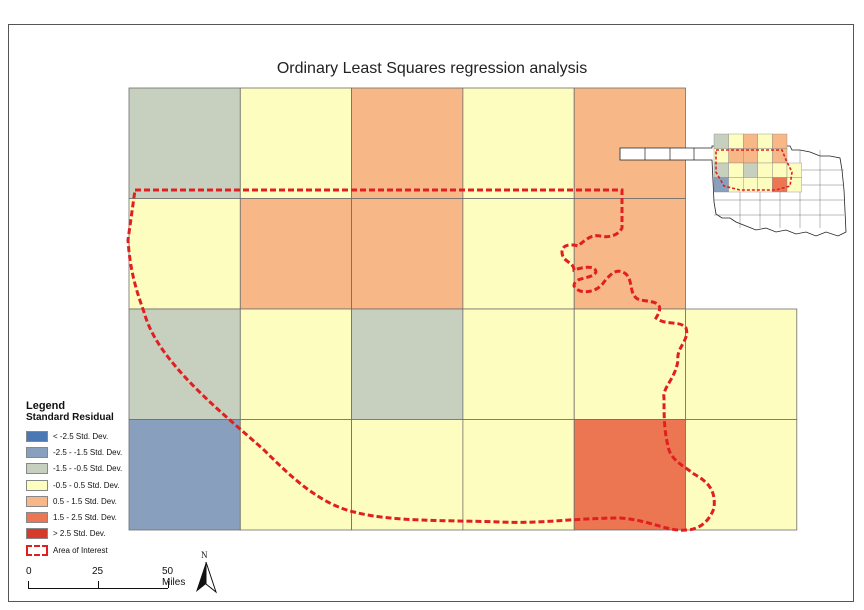 This screenshot has height=610, width=864. I want to click on scale-label-25: 25, so click(98, 571).